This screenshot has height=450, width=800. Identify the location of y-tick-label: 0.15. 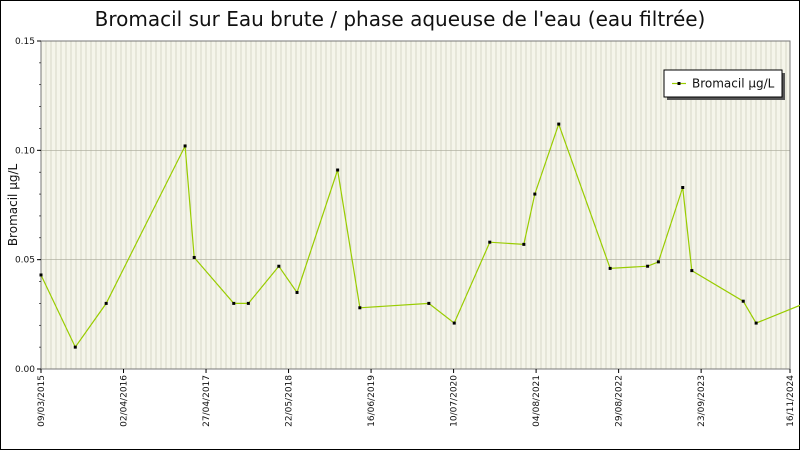
(25, 42).